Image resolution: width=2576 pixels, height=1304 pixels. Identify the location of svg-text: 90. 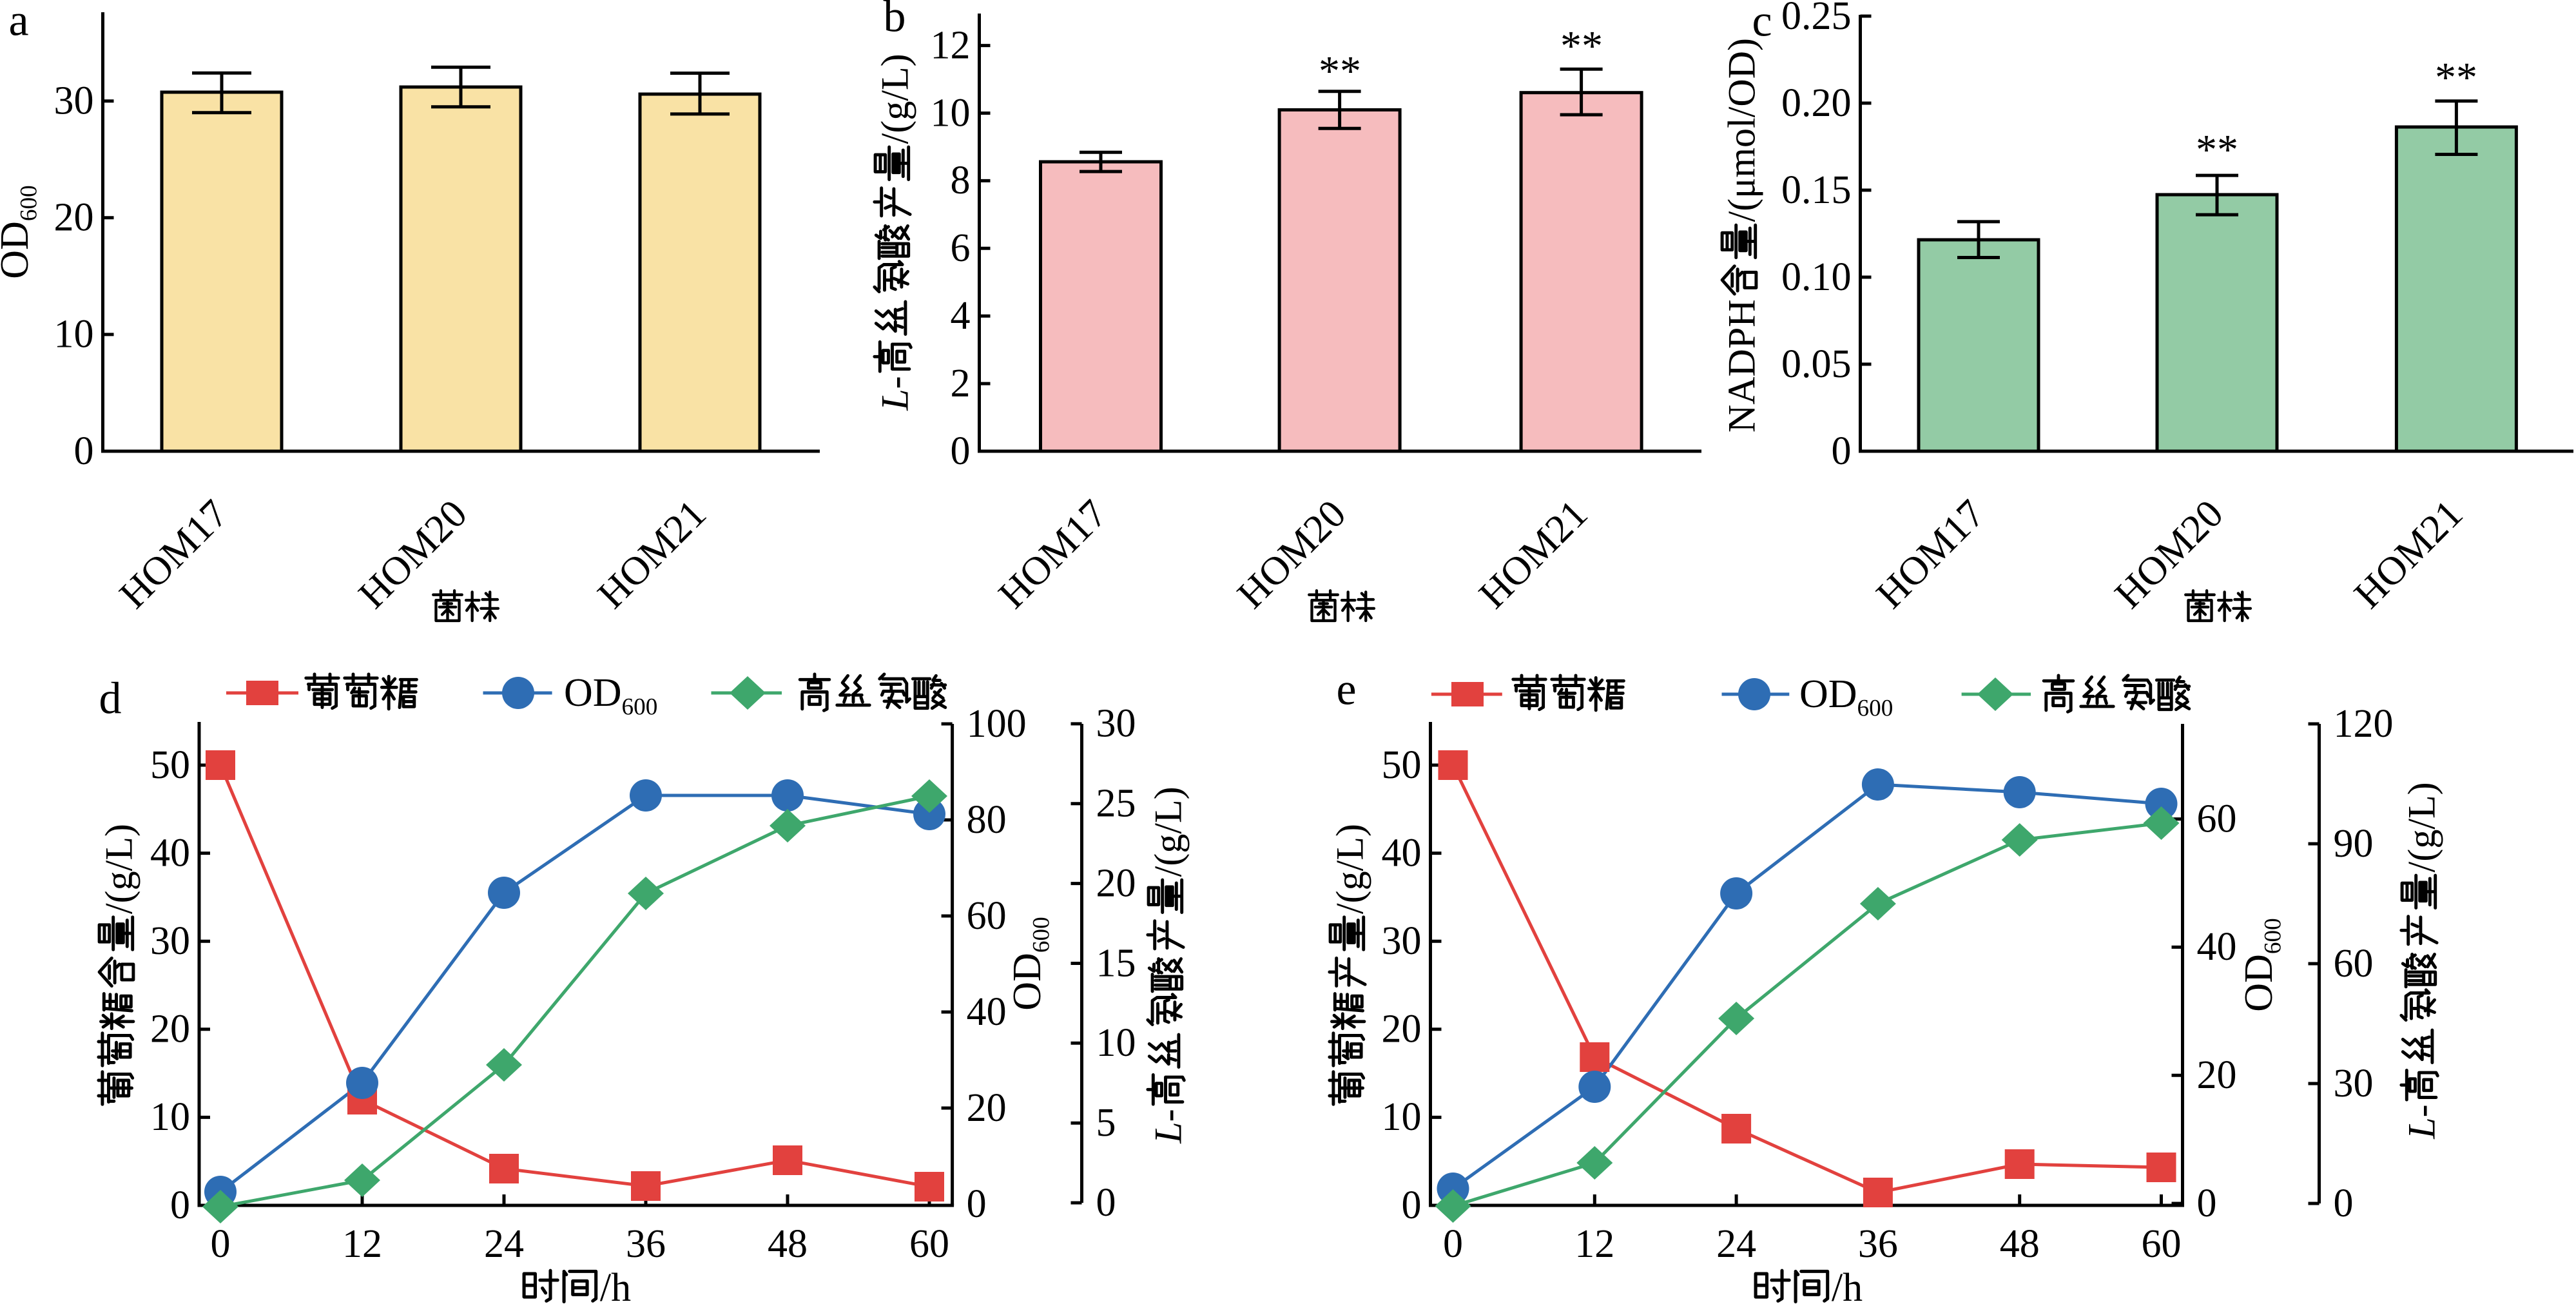
(2354, 844).